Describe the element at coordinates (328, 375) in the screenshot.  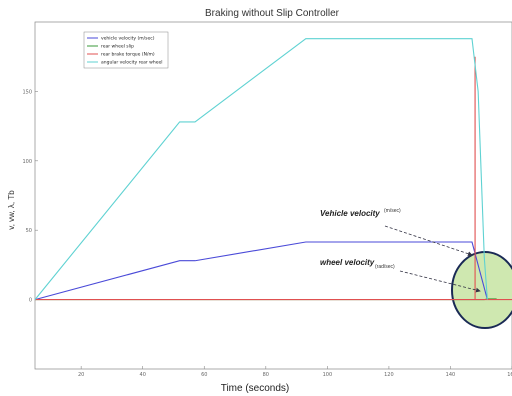
I see `x-tick-label: 100` at that location.